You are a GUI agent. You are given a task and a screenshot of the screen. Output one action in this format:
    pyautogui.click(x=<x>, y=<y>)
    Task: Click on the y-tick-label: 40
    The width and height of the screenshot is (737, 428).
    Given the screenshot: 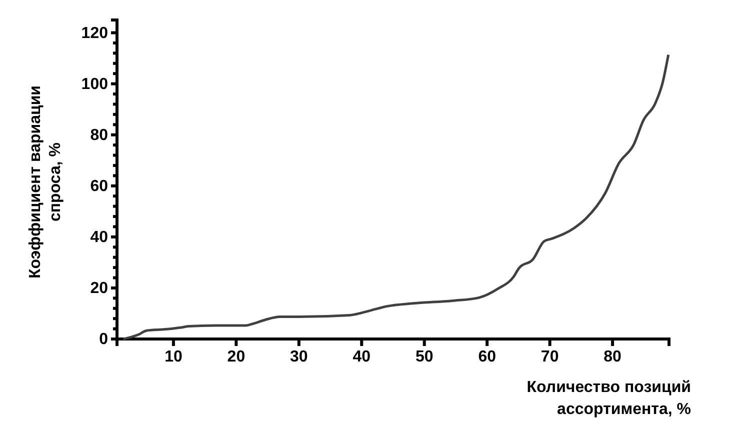 What is the action you would take?
    pyautogui.click(x=99, y=237)
    